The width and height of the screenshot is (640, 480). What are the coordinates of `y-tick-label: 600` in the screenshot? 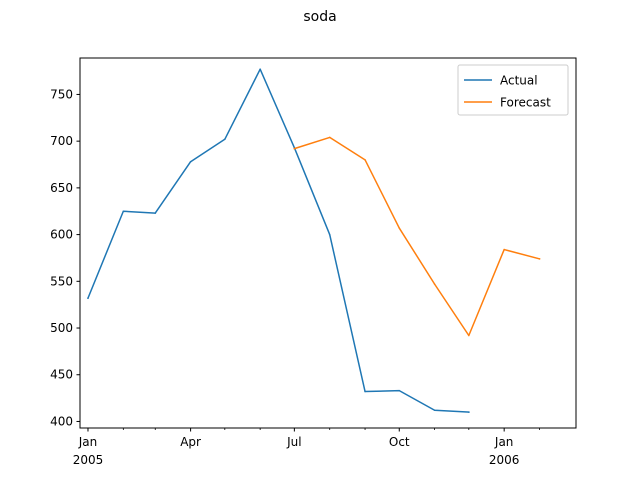 It's located at (61, 235).